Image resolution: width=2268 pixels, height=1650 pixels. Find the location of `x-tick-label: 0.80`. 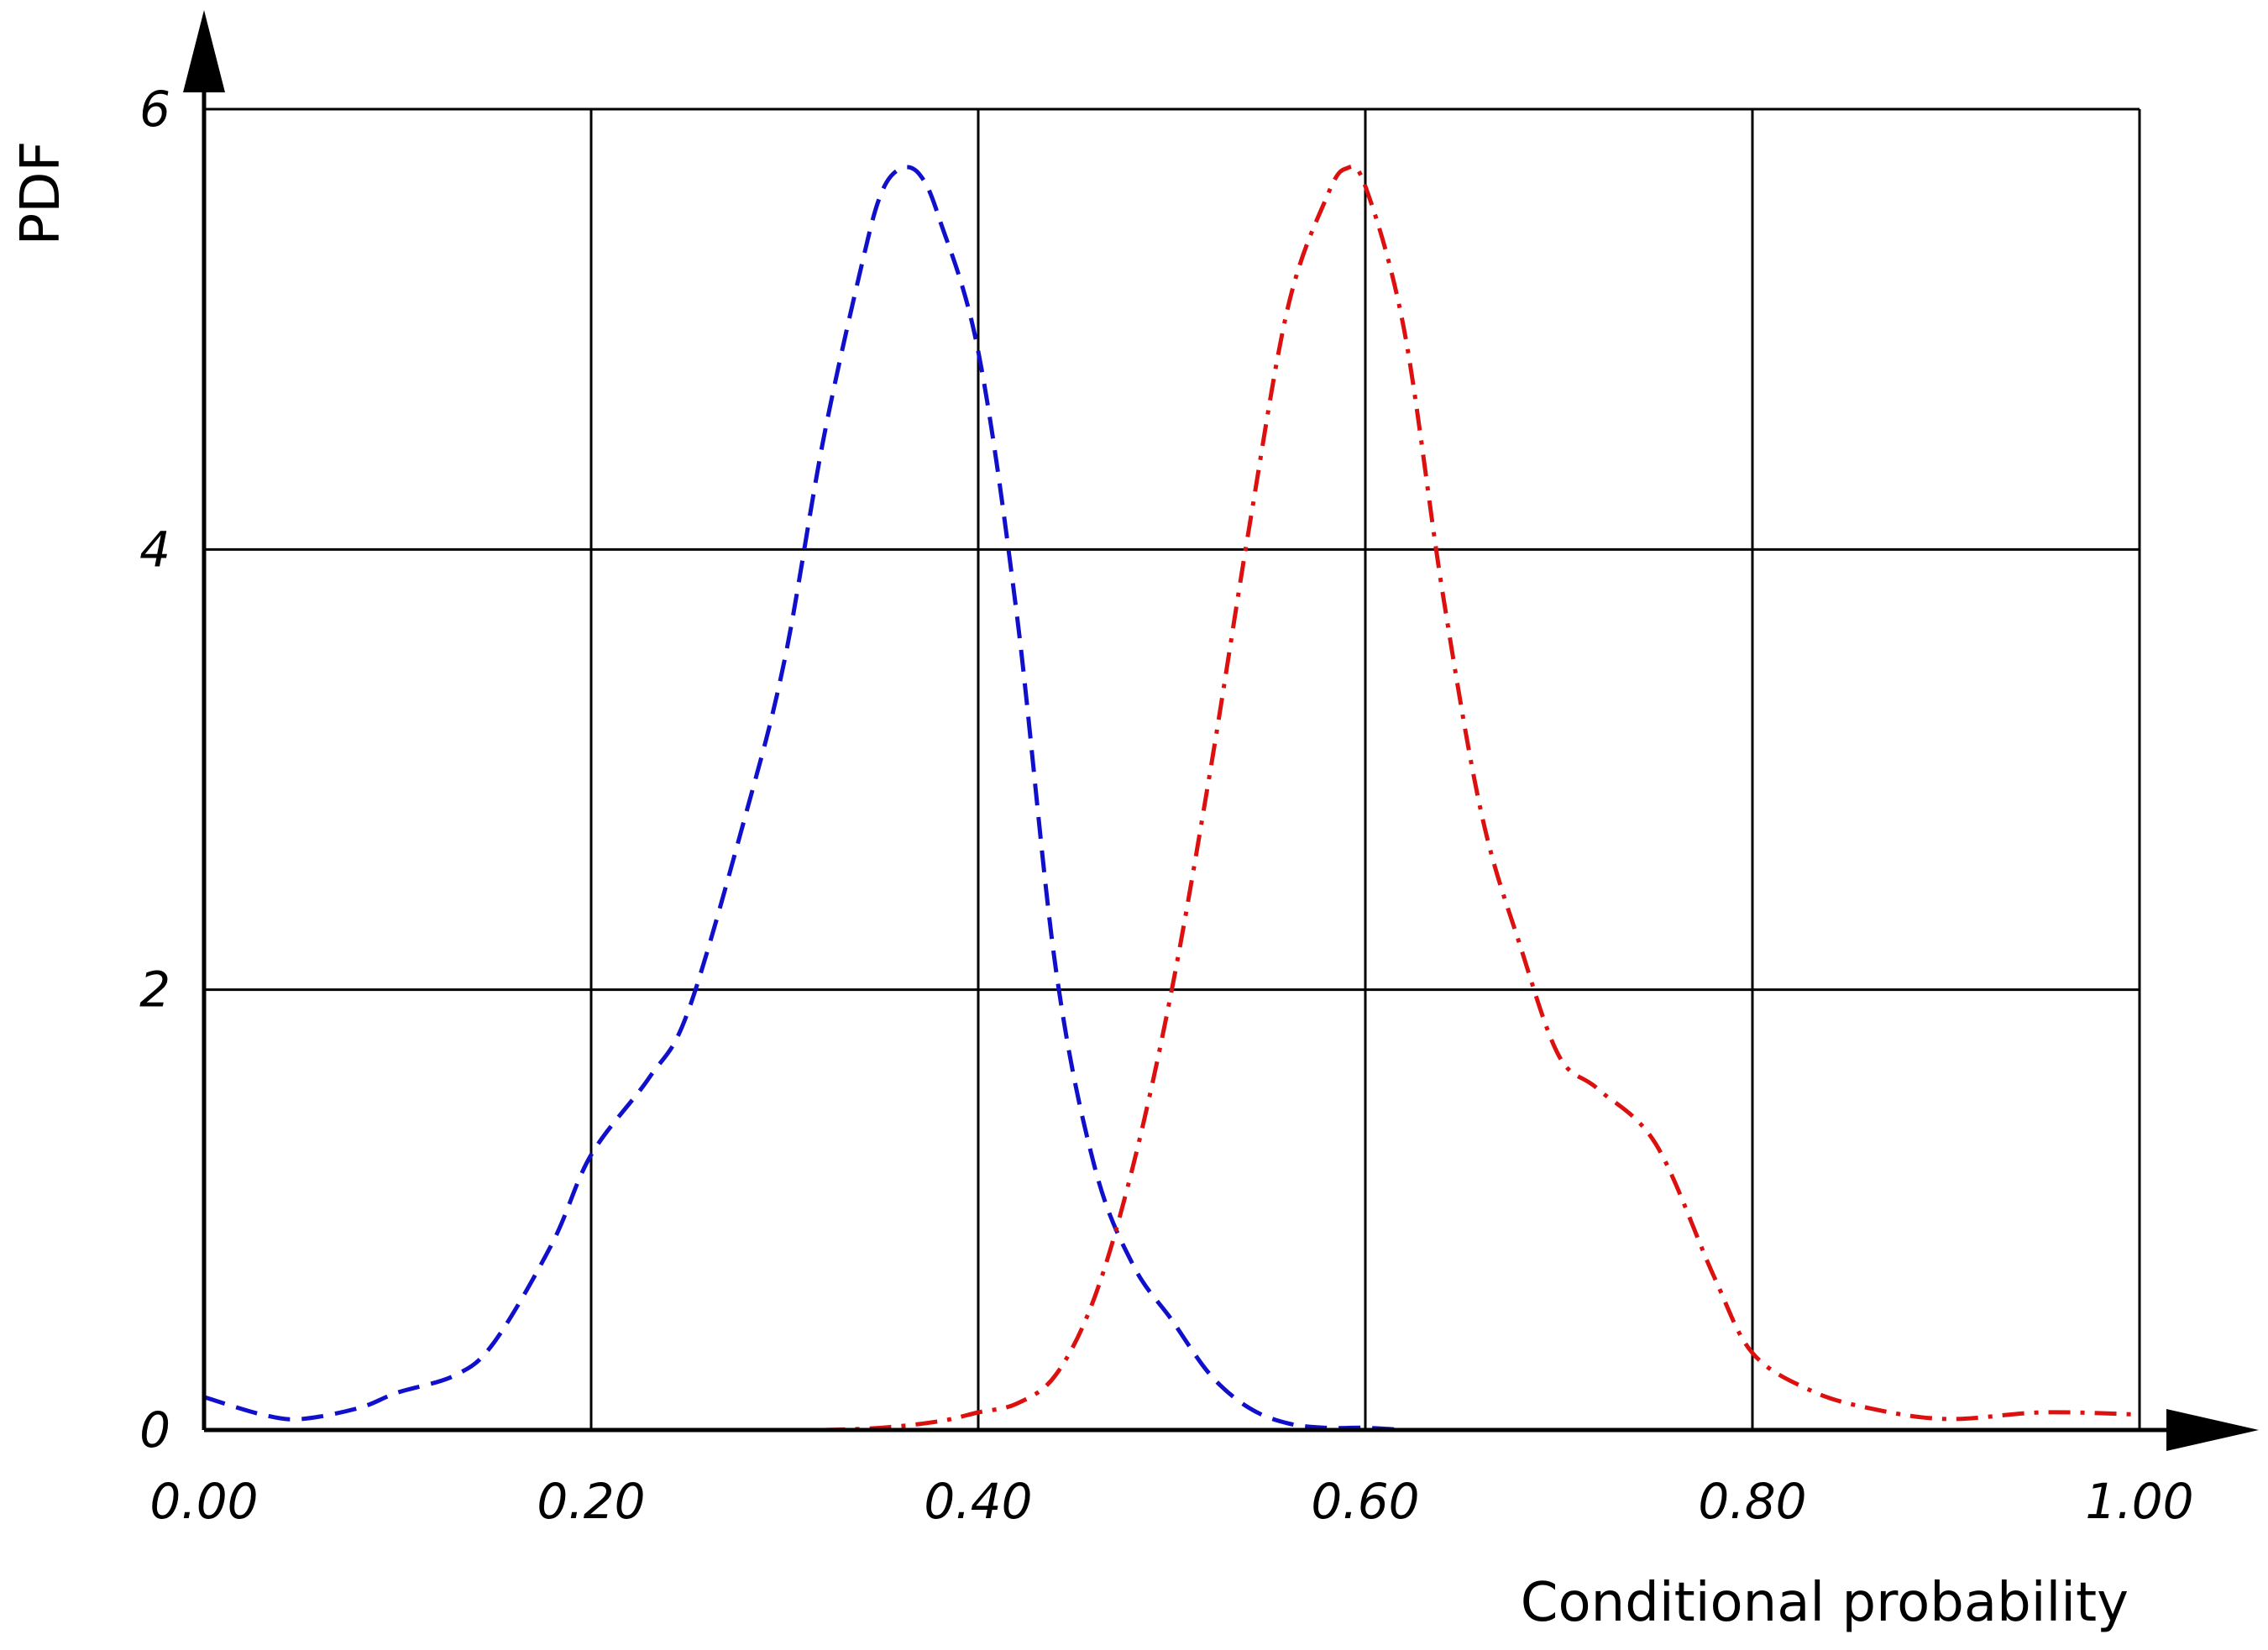

x-tick-label: 0.80 is located at coordinates (1752, 1501).